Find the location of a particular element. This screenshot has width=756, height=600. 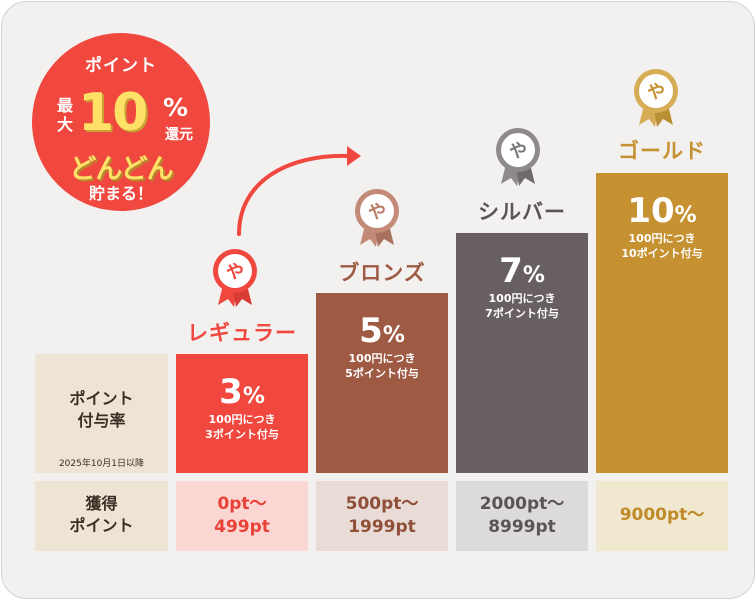

tier-gold-points-line1: 9000pt〜 is located at coordinates (662, 515).